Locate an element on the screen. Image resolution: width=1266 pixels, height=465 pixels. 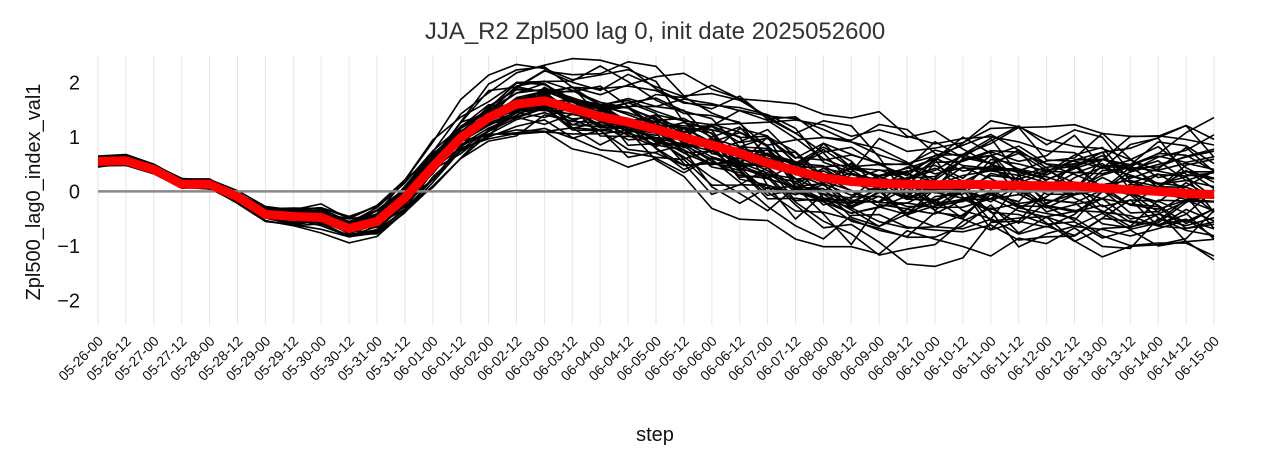
y-tick-label: 1 is located at coordinates (74, 138).